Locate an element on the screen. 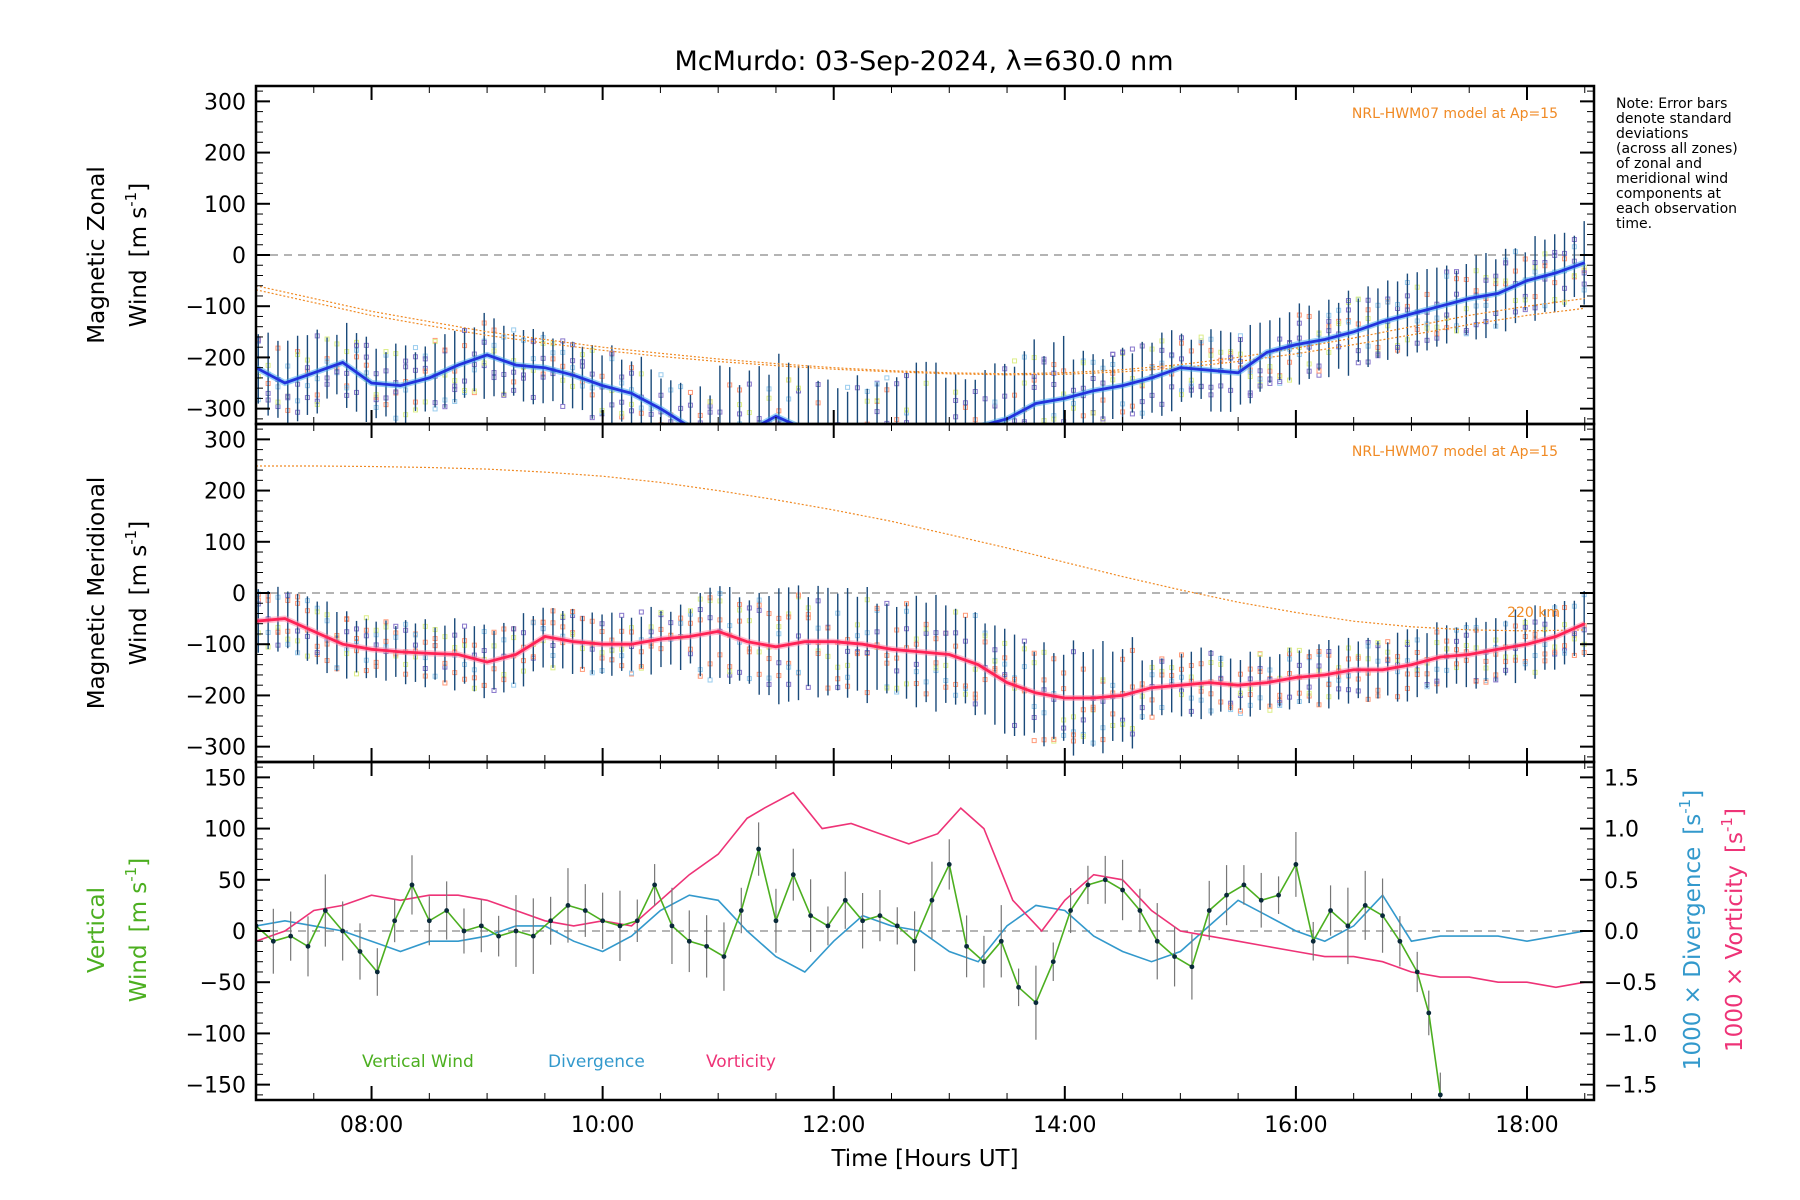 The image size is (1800, 1200). meridional-model-label: NRL-HWM07 model at Ap=15 is located at coordinates (1455, 452).